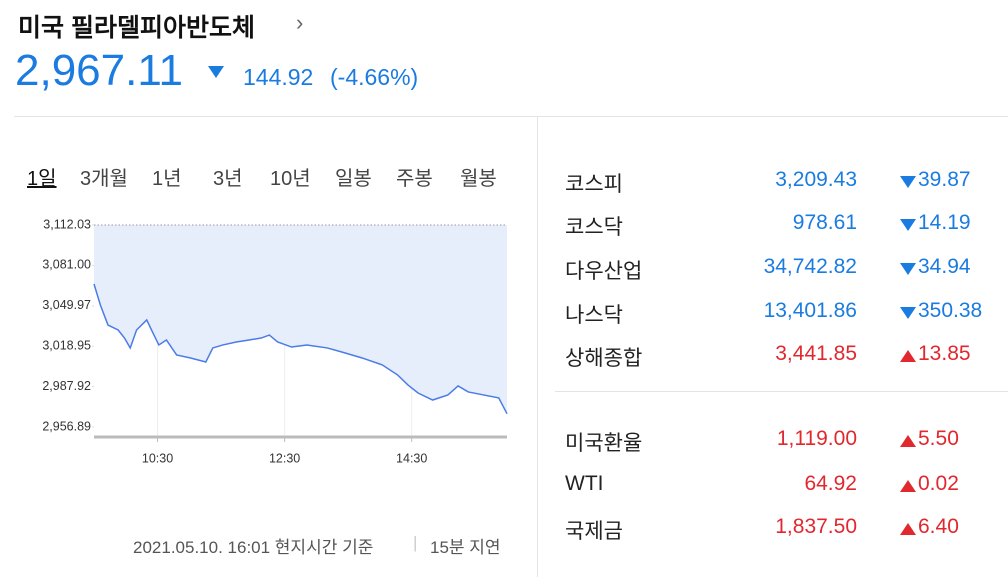  Describe the element at coordinates (167, 179) in the screenshot. I see `tab: 1년` at that location.